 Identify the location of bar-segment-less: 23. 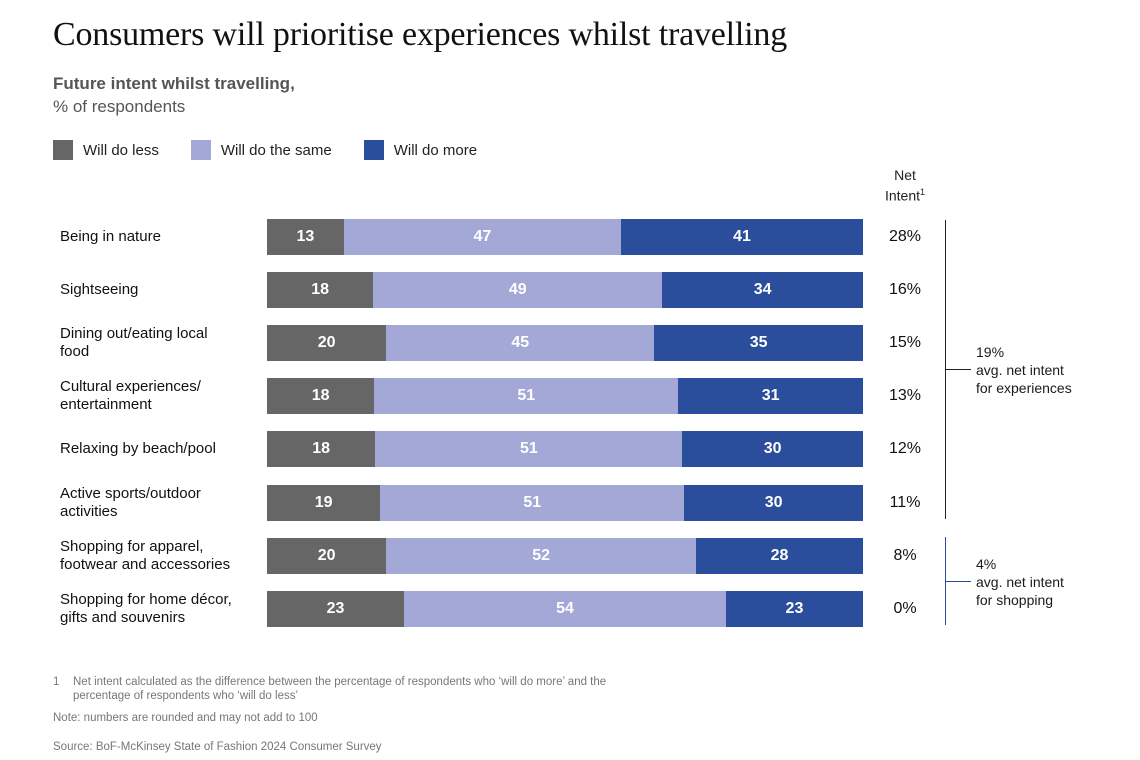
(336, 608).